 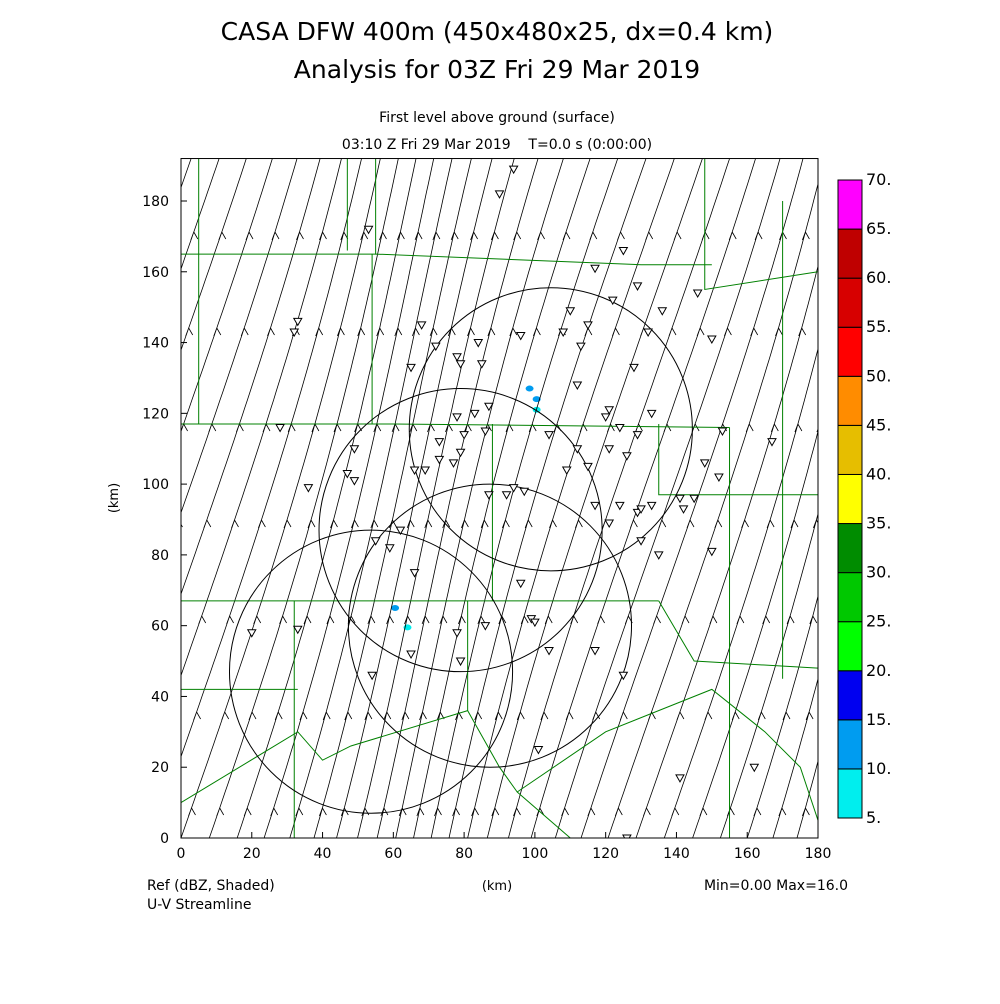 I want to click on y-tick-label: 20, so click(x=160, y=768).